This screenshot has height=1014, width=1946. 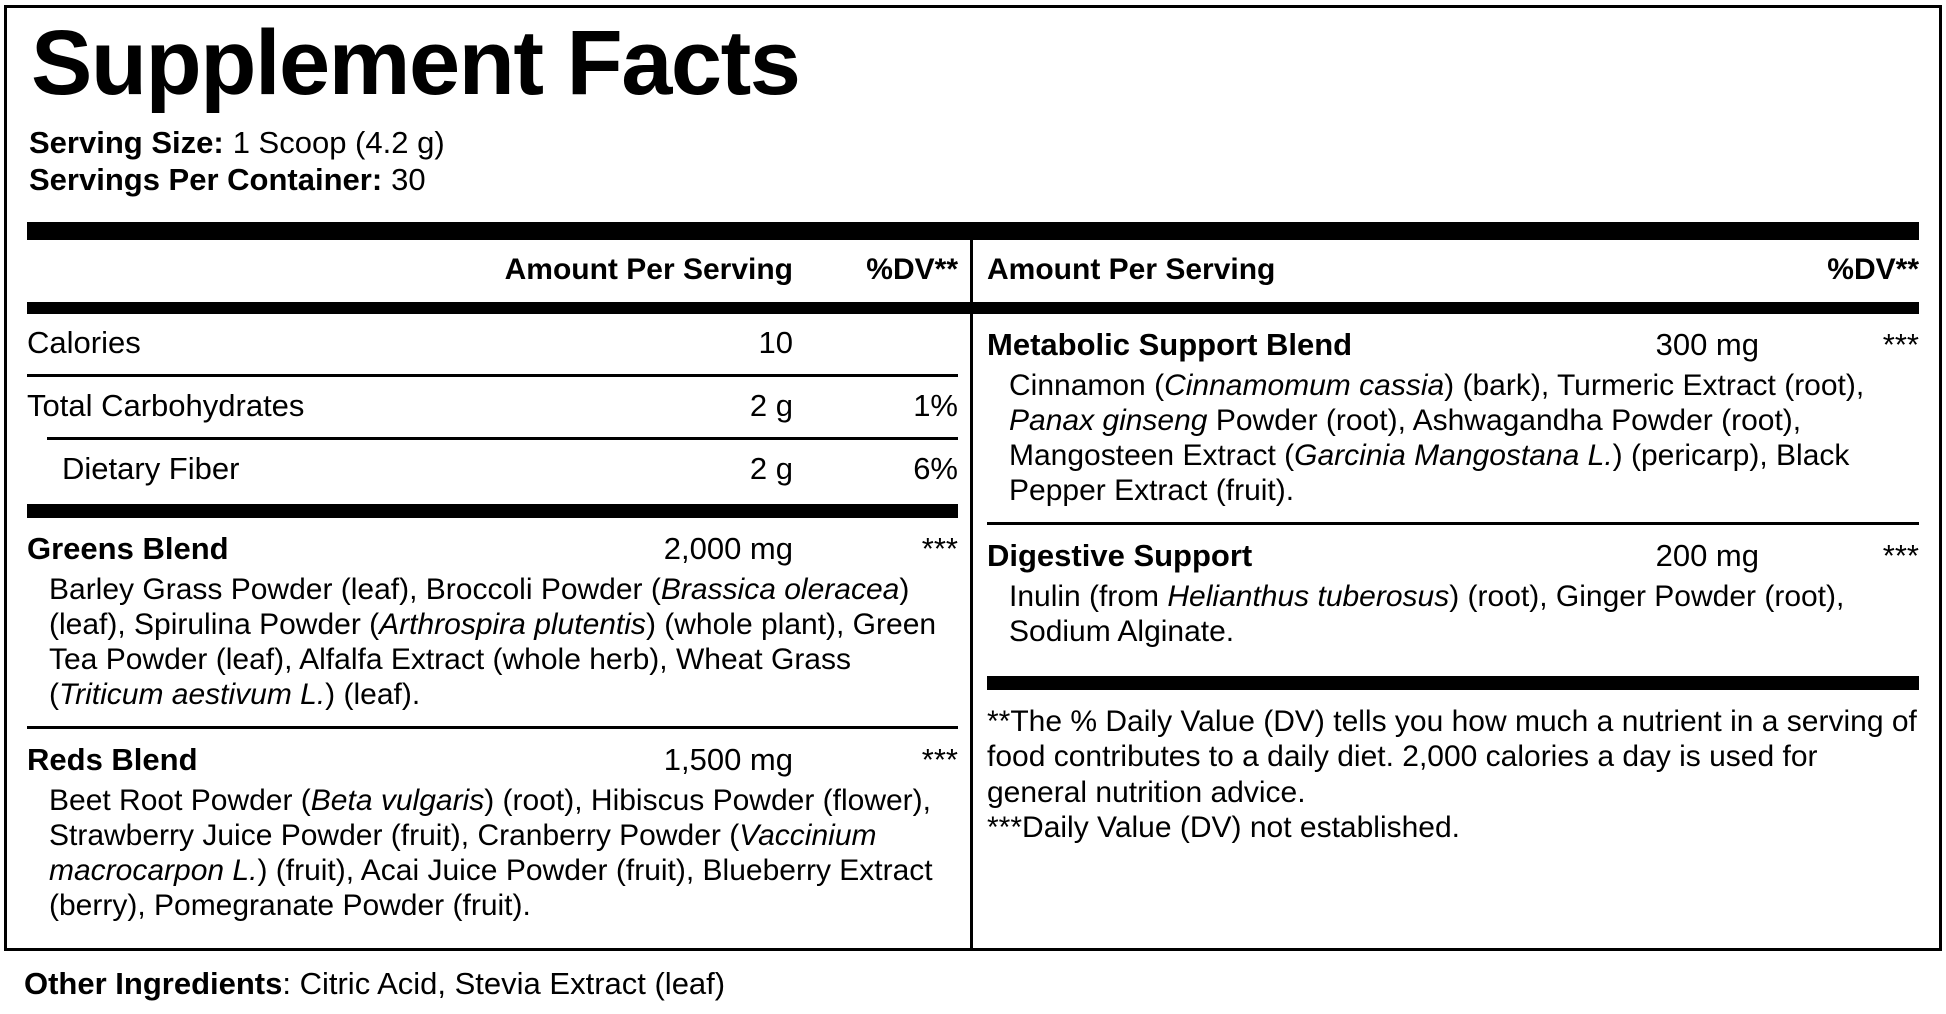 What do you see at coordinates (408, 180) in the screenshot?
I see `servings-per-container-value: 30` at bounding box center [408, 180].